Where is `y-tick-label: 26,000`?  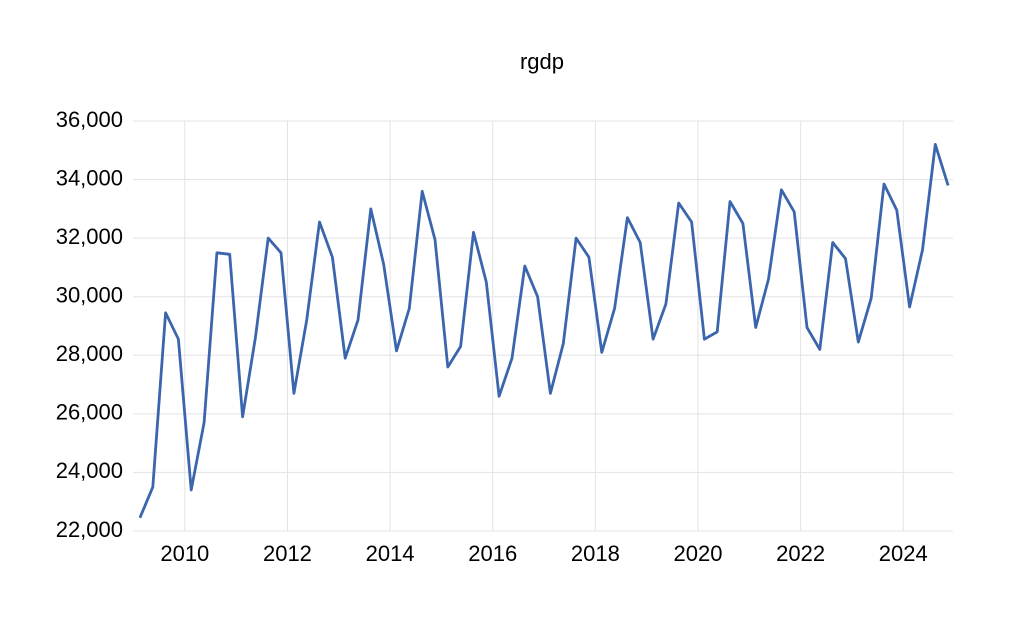
y-tick-label: 26,000 is located at coordinates (89, 412).